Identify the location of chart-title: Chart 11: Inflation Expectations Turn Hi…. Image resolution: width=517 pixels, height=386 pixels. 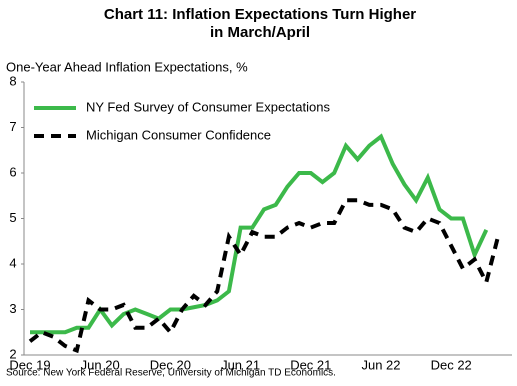
(260, 23).